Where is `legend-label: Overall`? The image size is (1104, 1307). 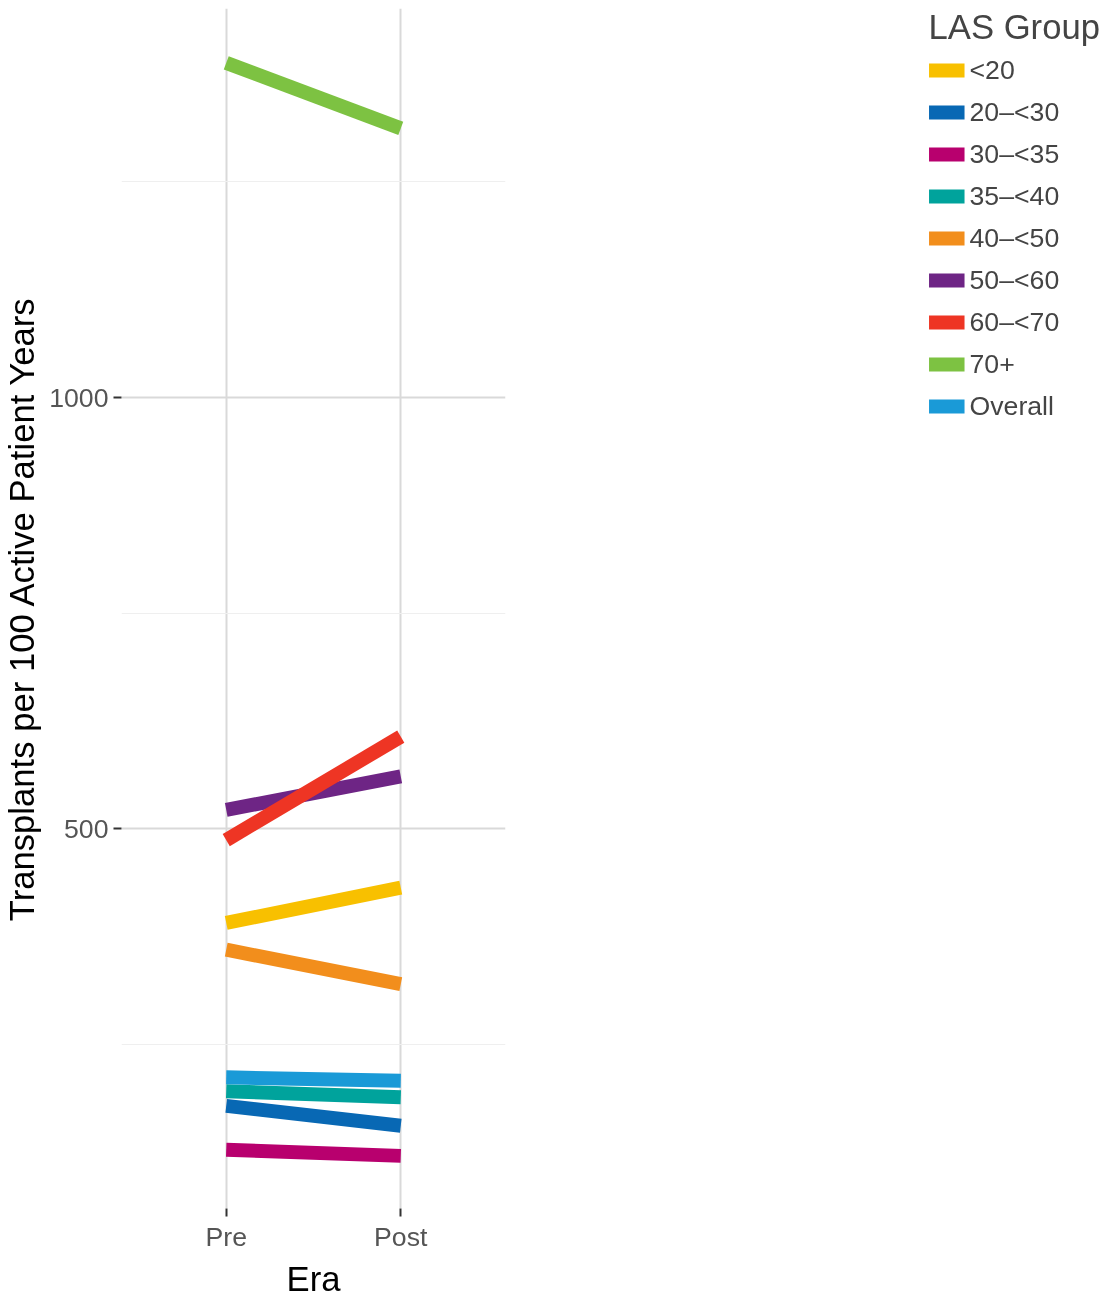
legend-label: Overall is located at coordinates (1011, 406).